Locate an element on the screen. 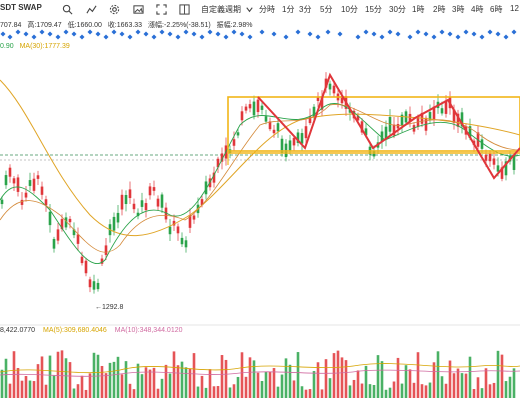  timeframe-2: 3分 is located at coordinates (305, 9).